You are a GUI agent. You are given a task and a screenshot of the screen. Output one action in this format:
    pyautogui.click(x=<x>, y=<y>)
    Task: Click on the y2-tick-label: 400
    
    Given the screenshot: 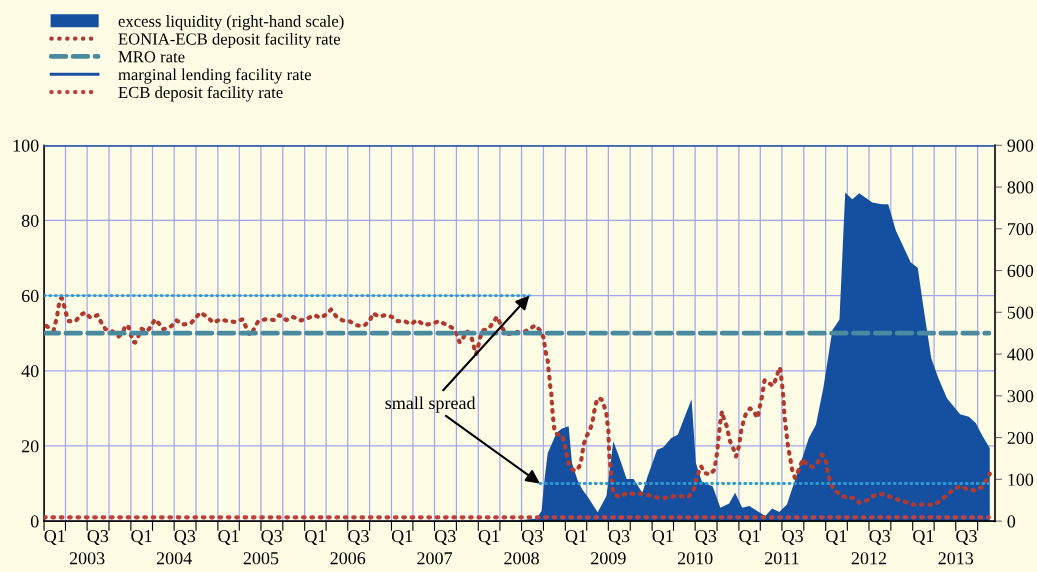 What is the action you would take?
    pyautogui.click(x=1020, y=354)
    